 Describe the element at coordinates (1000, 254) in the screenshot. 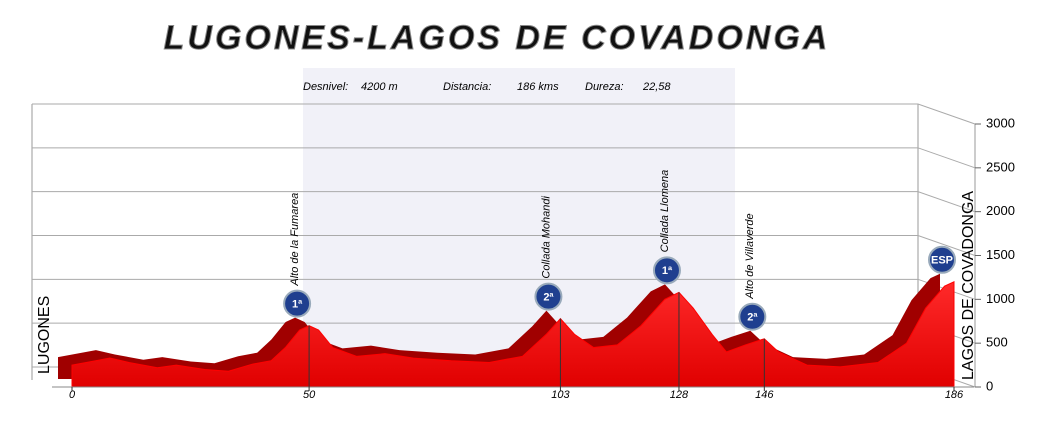

I see `y-tick-label: 1500` at that location.